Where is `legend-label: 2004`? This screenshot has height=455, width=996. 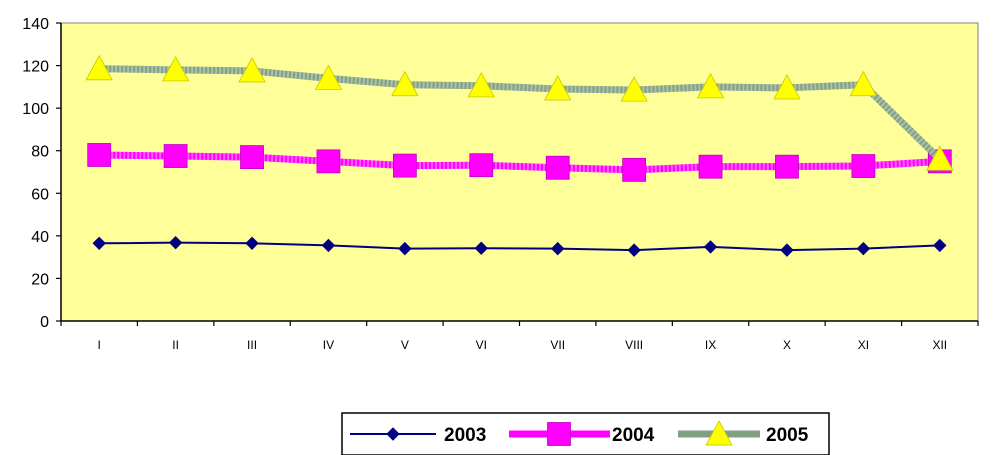
legend-label: 2004 is located at coordinates (633, 435).